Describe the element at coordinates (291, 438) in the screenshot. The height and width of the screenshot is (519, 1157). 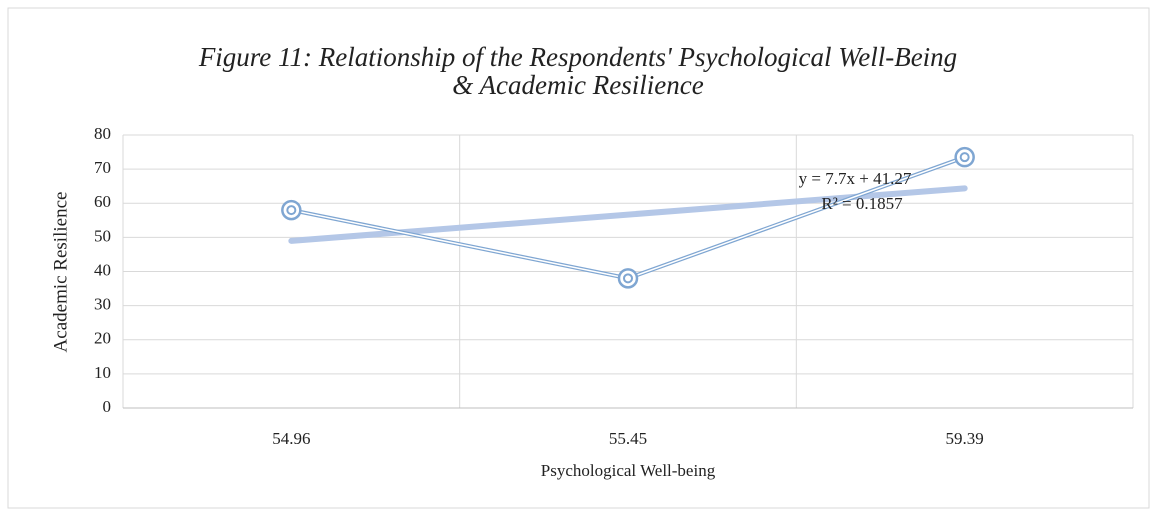
I see `x-tick-label: 54.96` at that location.